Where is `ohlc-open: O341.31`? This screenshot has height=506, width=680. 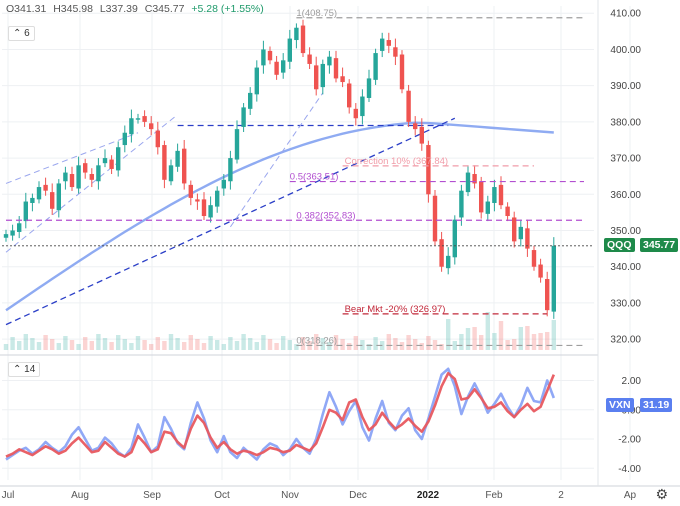
ohlc-open: O341.31 is located at coordinates (26, 9).